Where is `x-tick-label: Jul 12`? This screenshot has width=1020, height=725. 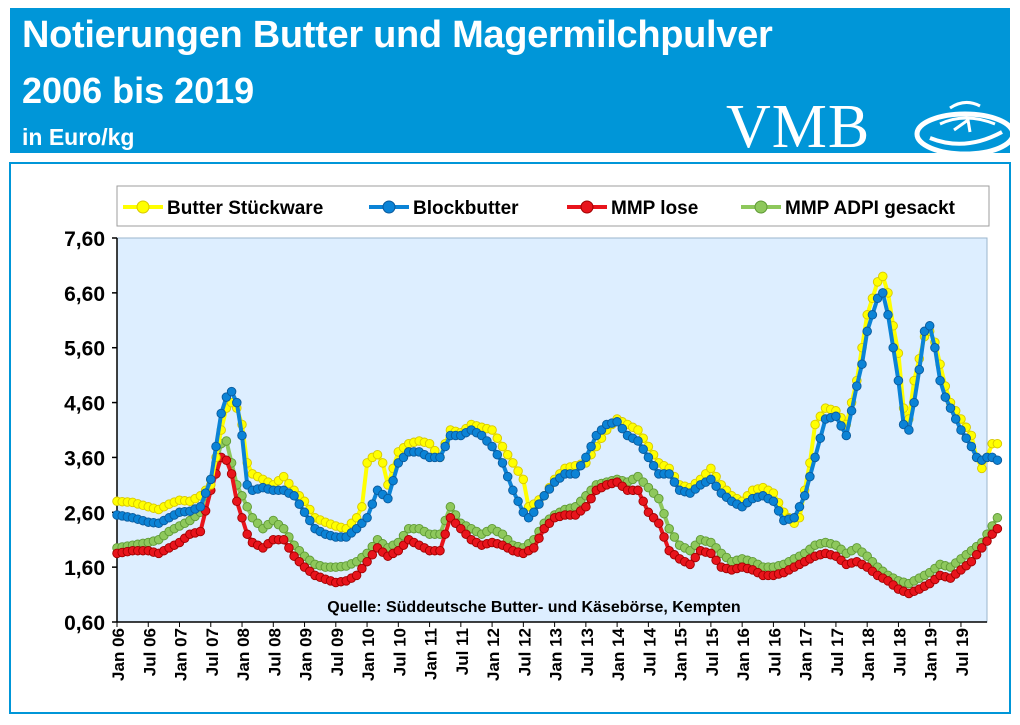
x-tick-label: Jul 12 is located at coordinates (524, 652).